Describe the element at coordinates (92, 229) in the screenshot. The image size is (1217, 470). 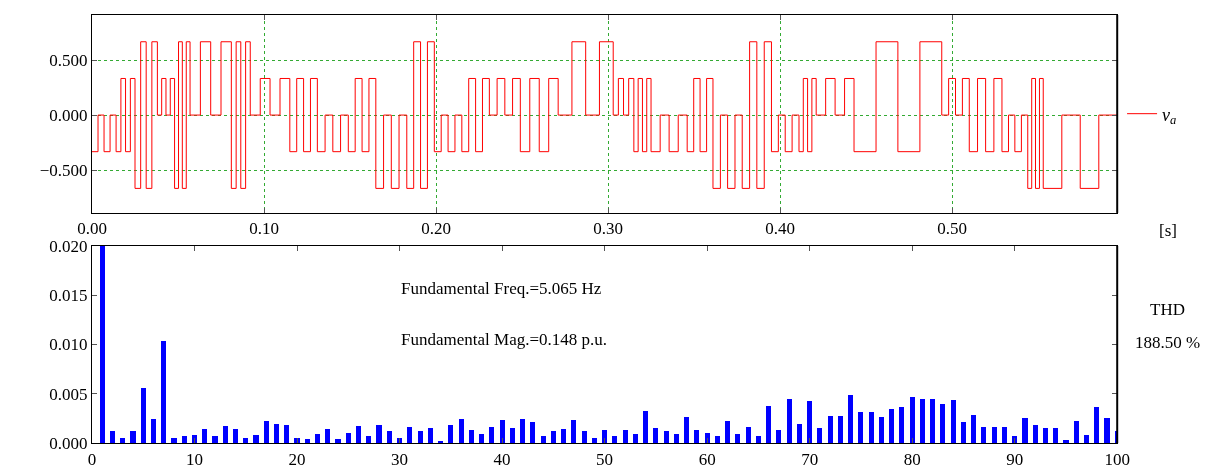
I see `x-tick-label: 0.00` at that location.